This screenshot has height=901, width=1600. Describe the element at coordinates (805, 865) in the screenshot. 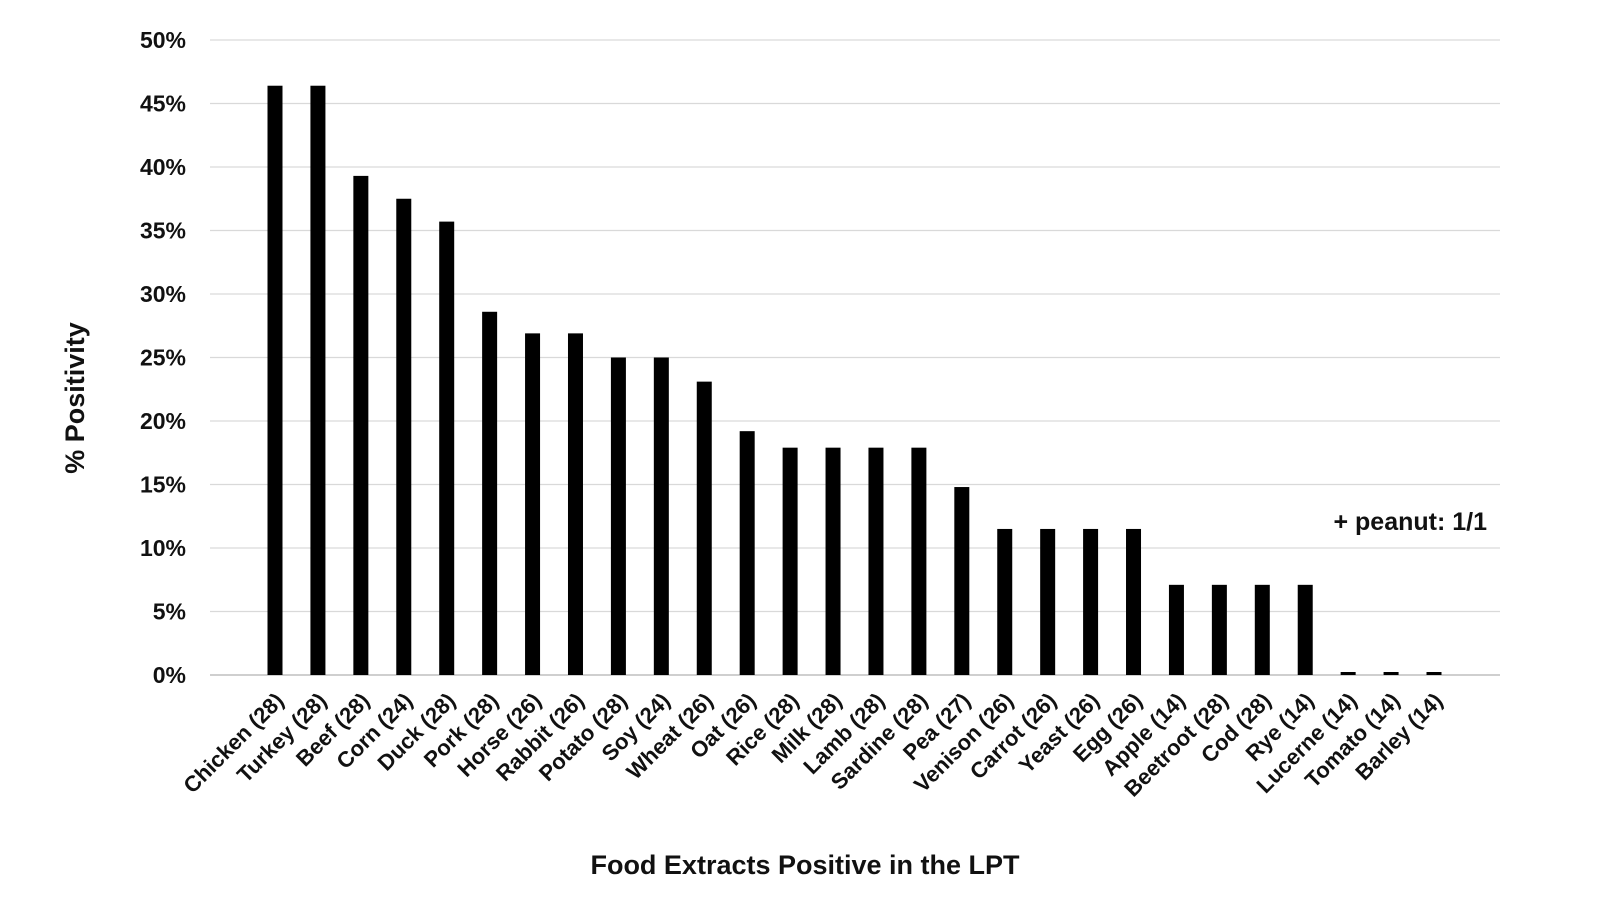

I see `x-axis-label: Food Extracts Positive in the LPT` at that location.